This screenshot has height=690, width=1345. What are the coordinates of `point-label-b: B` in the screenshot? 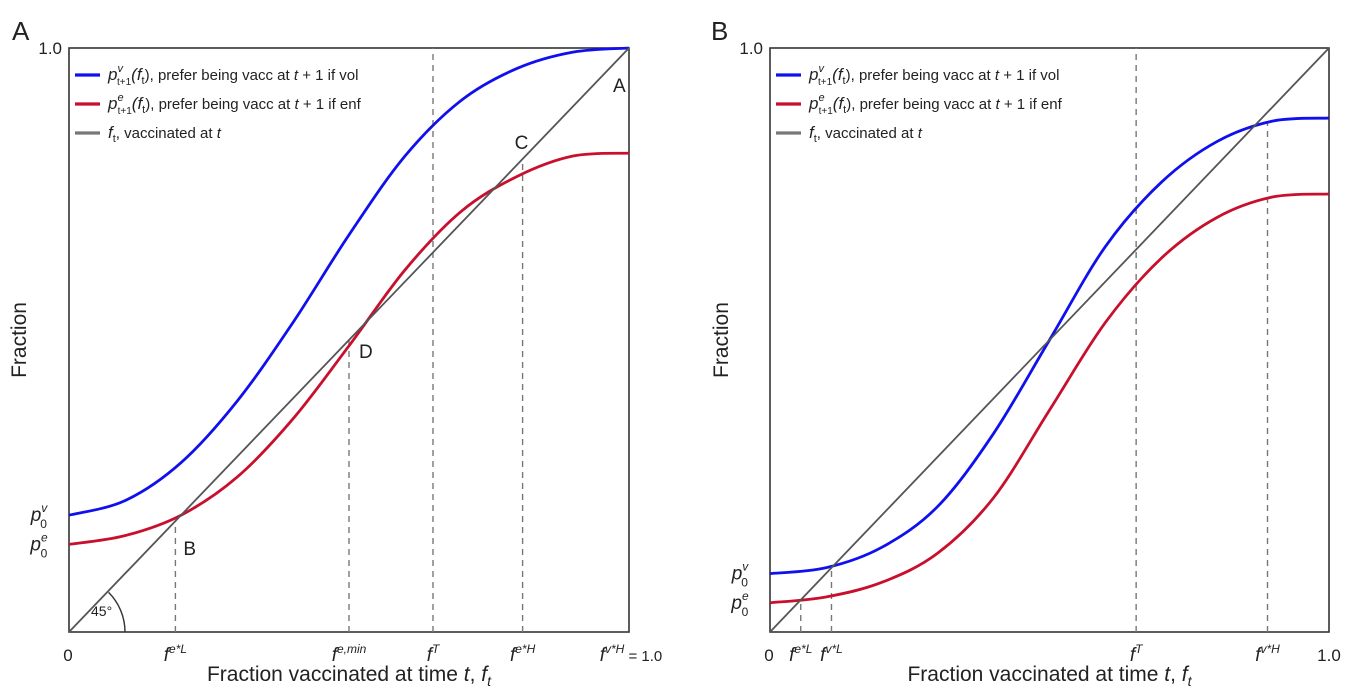 It's located at (189, 549).